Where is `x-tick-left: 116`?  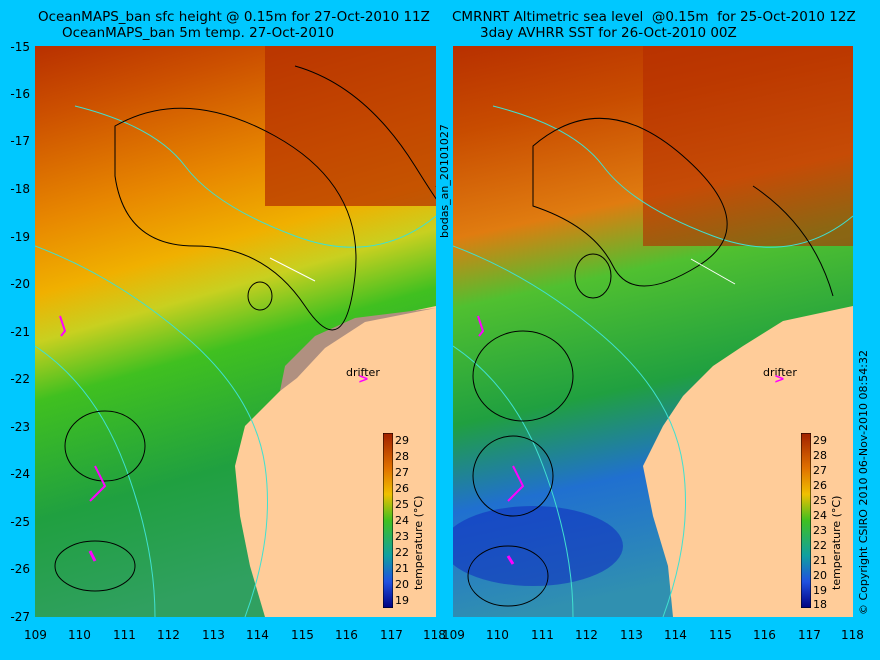
x-tick-left: 116 is located at coordinates (346, 635).